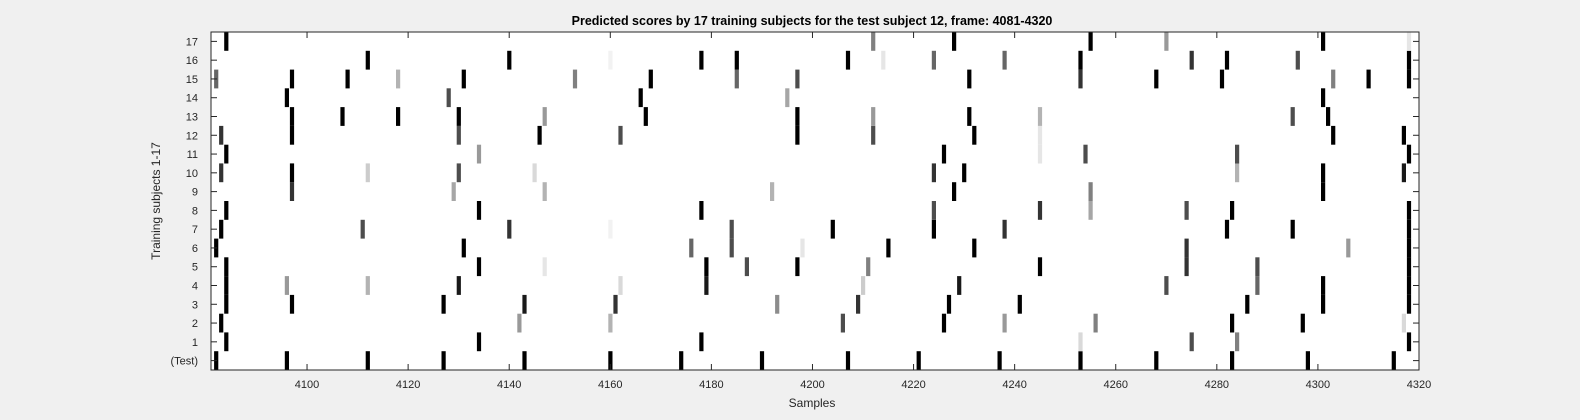 The width and height of the screenshot is (1580, 420). What do you see at coordinates (913, 385) in the screenshot?
I see `x-tick-label: 4220` at bounding box center [913, 385].